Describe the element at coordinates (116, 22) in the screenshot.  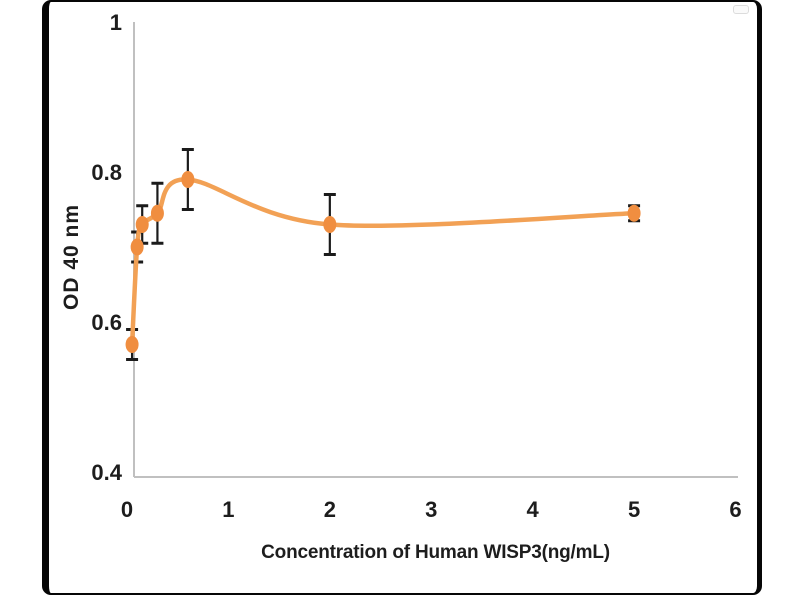
I see `y-tick-label: 1` at that location.